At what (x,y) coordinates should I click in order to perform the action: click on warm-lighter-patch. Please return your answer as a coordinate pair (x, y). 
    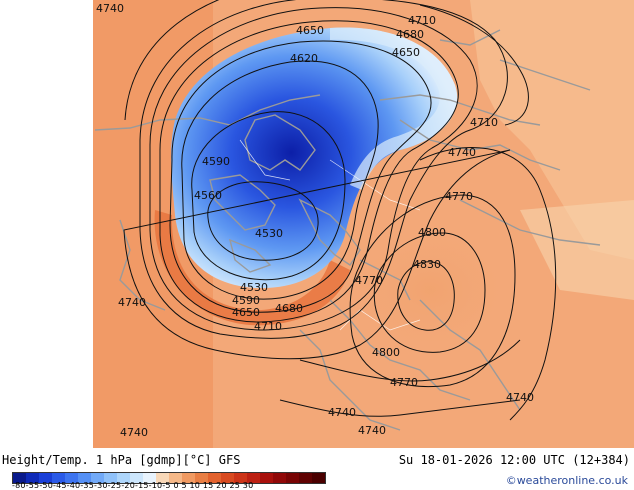
    Looking at the image, I should click on (577, 250).